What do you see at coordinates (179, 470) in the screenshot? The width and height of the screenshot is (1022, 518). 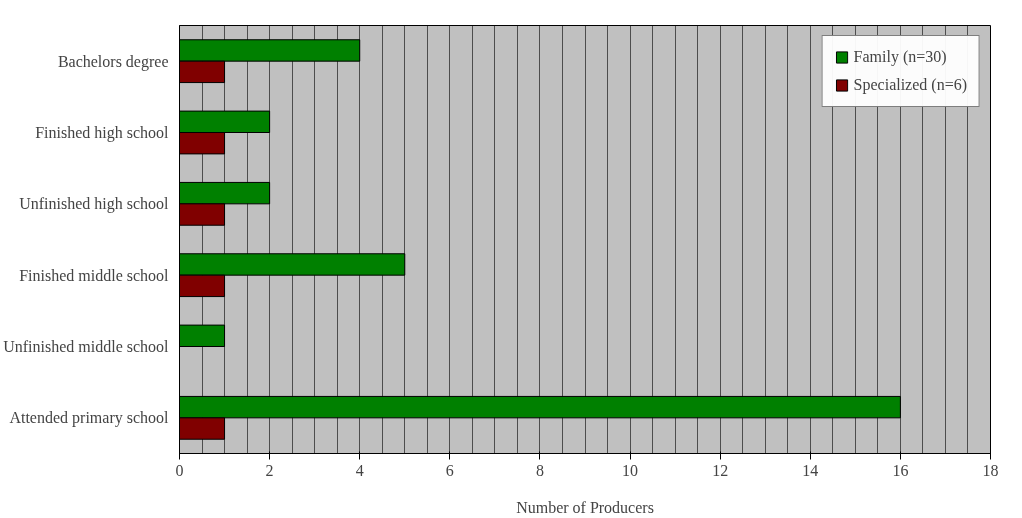 I see `x-tick-label: 0` at bounding box center [179, 470].